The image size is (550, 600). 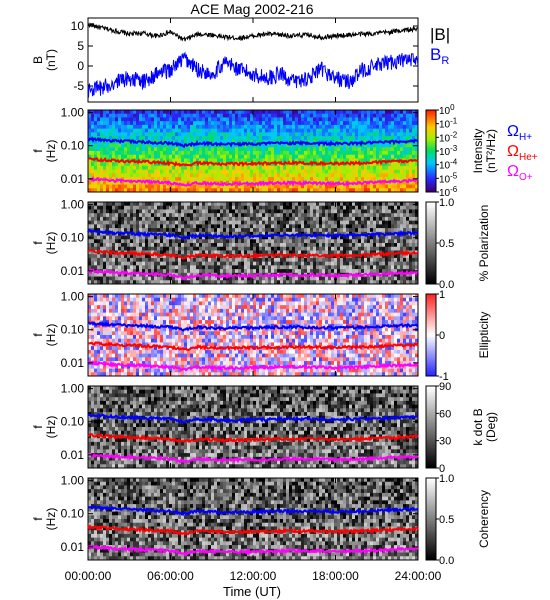 I want to click on colorbar-cell, so click(x=431, y=258).